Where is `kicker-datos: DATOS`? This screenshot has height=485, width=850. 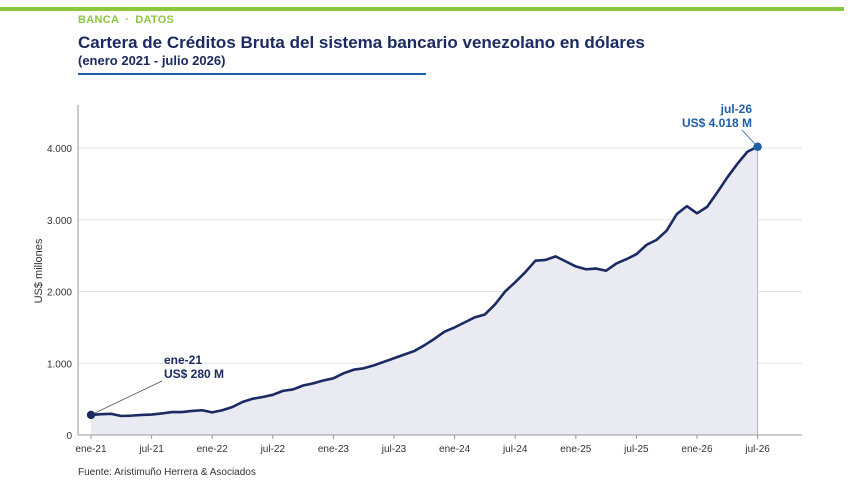
kicker-datos: DATOS is located at coordinates (155, 20).